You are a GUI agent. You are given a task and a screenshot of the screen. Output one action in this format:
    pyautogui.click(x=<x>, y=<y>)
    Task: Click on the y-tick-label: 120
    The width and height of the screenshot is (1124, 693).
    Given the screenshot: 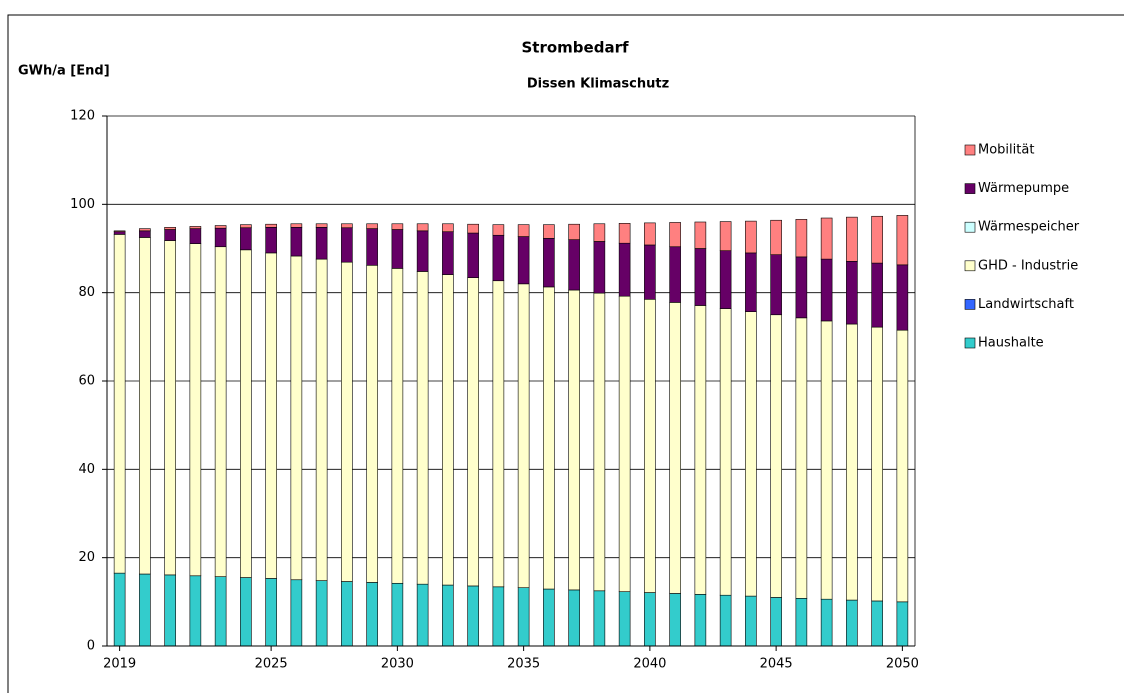 What is the action you would take?
    pyautogui.click(x=82, y=116)
    